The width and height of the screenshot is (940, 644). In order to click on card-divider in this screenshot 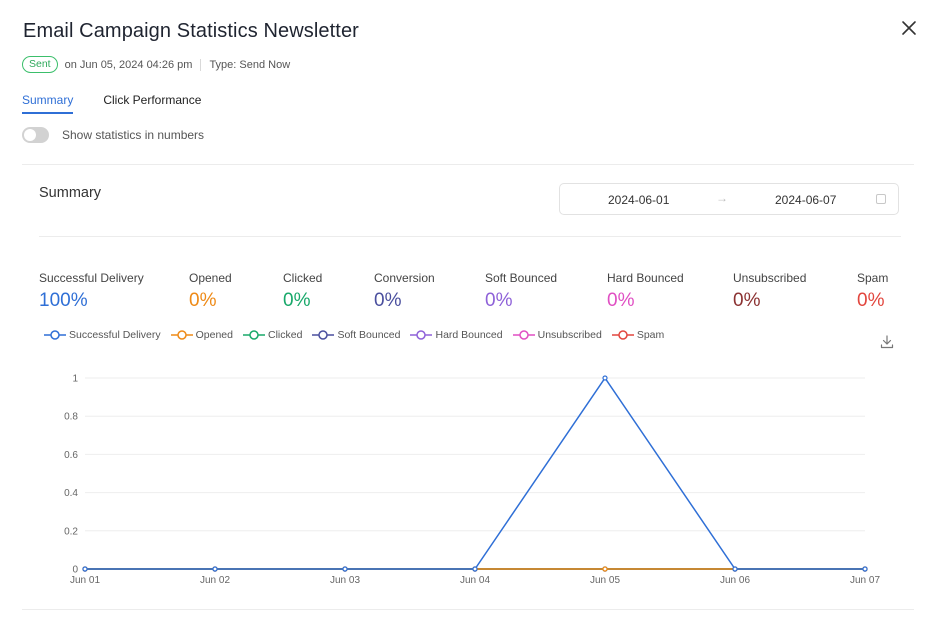, I will do `click(470, 236)`.